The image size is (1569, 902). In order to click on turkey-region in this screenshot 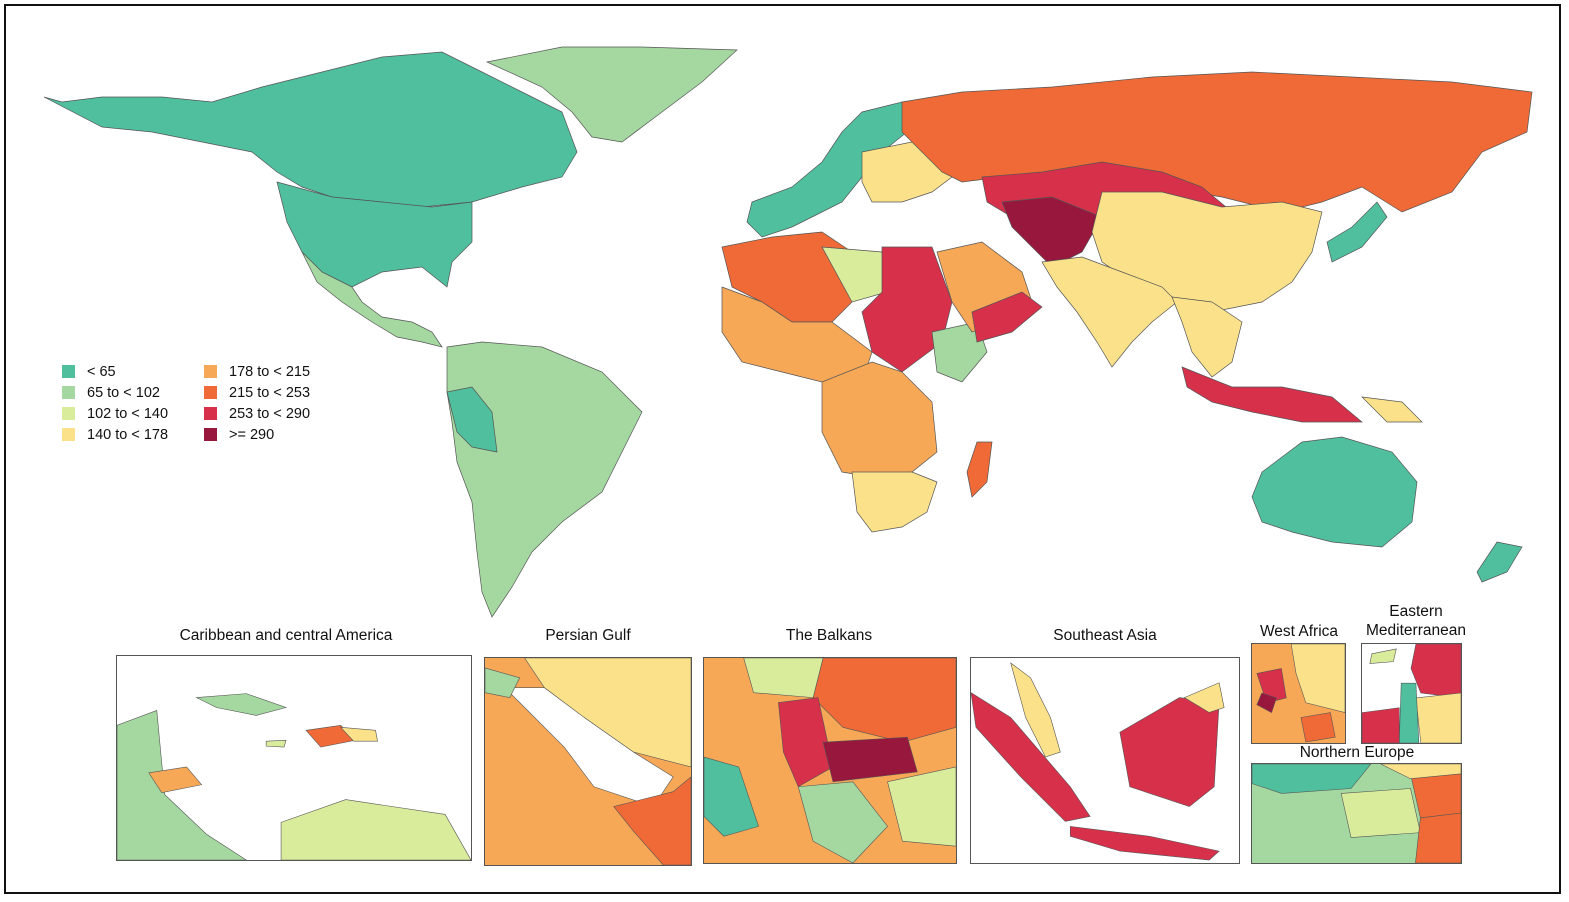, I will do `click(921, 806)`.